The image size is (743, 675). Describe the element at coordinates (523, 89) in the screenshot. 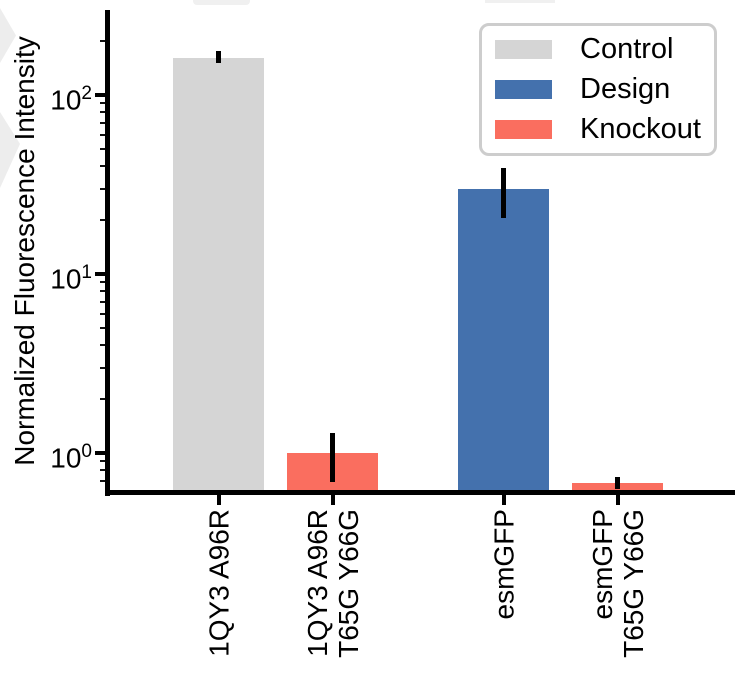

I see `legend-swatch-design` at that location.